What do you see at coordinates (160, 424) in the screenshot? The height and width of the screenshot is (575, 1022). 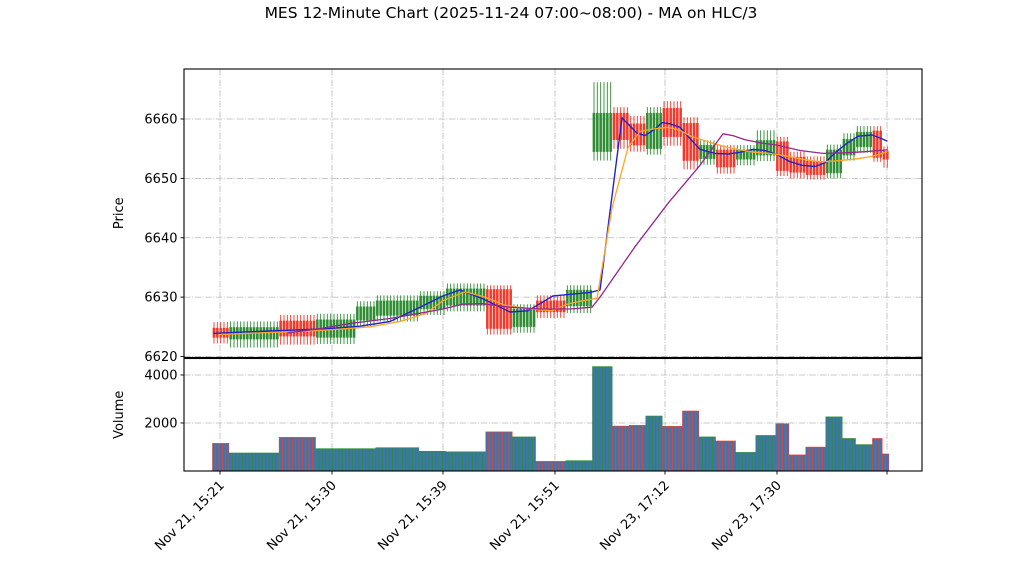 I see `svg-text: 2000` at bounding box center [160, 424].